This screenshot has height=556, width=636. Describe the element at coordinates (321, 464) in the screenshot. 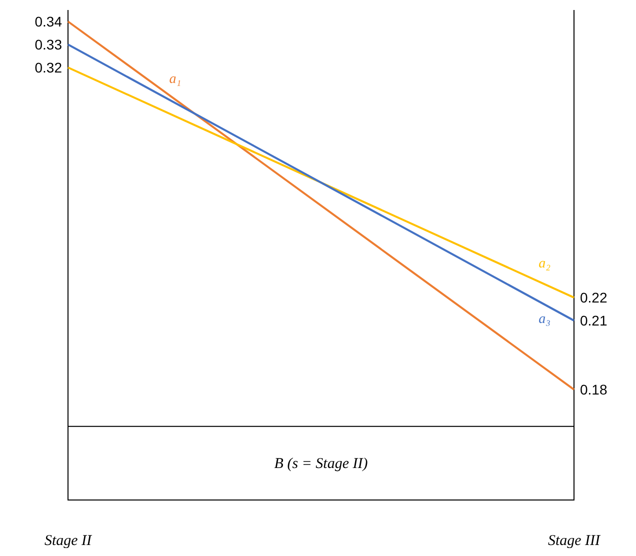

I see `band-label: B (s = Stage II)` at that location.